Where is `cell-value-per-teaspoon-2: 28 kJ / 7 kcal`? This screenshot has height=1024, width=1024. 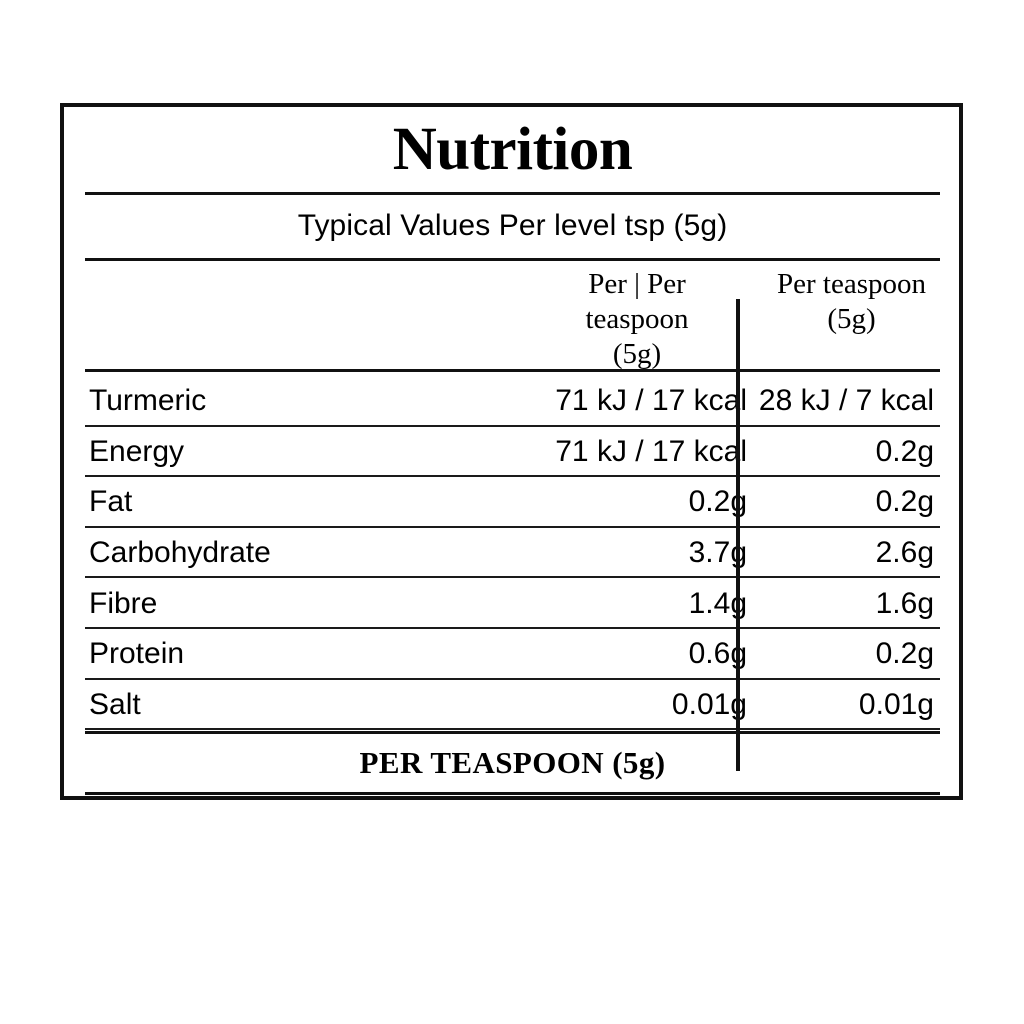 cell-value-per-teaspoon-2: 28 kJ / 7 kcal is located at coordinates (846, 401).